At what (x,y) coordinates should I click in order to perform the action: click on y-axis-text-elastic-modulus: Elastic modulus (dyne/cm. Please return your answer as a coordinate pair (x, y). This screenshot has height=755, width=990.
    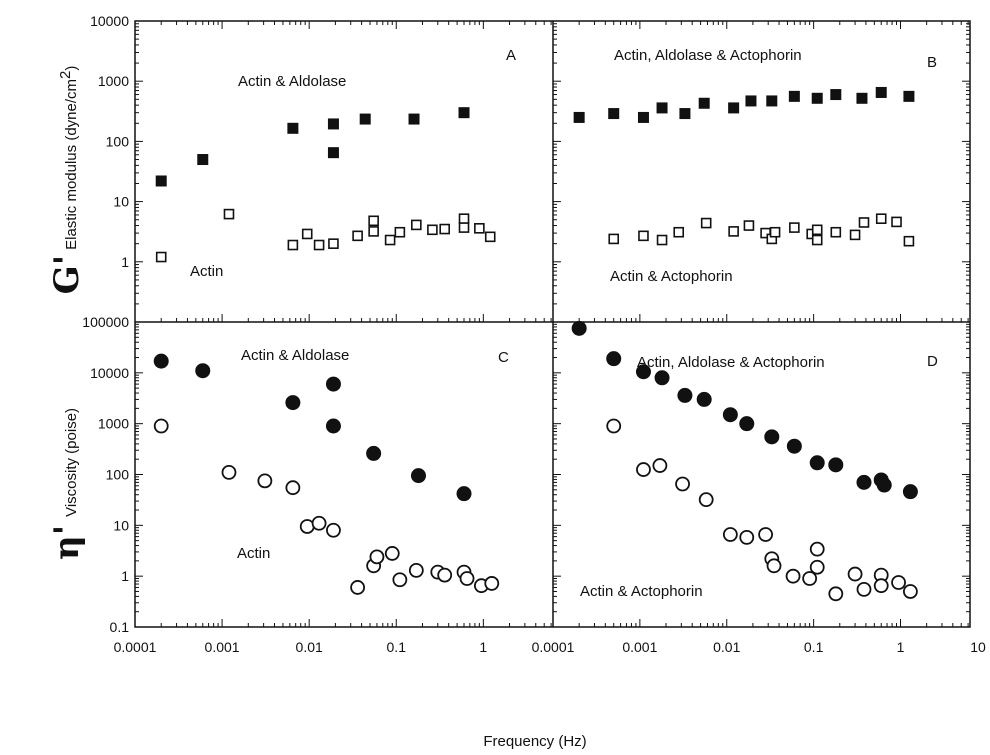
    Looking at the image, I should click on (71, 164).